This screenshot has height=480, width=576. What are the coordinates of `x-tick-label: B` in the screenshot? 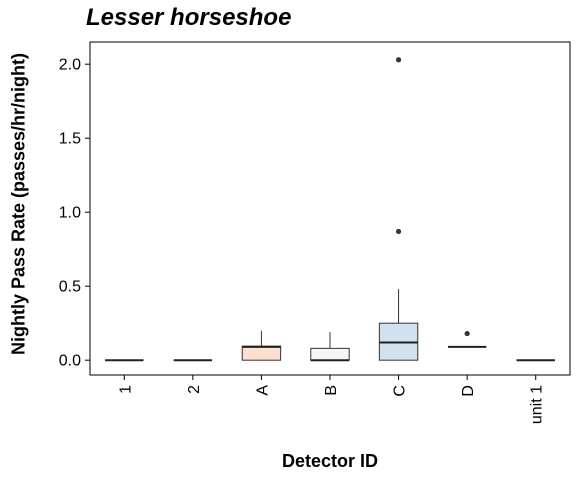 It's located at (331, 390).